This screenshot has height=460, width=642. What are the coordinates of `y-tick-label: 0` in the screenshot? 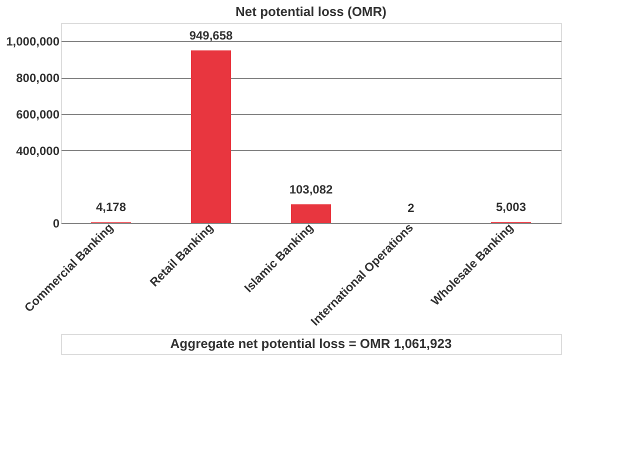 It's located at (56, 223).